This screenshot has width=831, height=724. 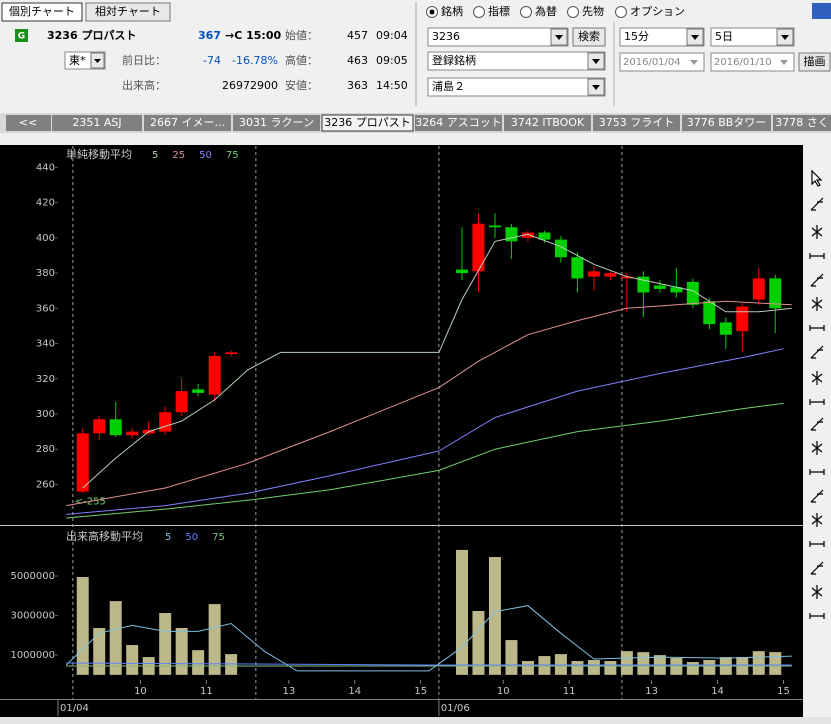 What do you see at coordinates (446, 36) in the screenshot?
I see `code: 3236` at bounding box center [446, 36].